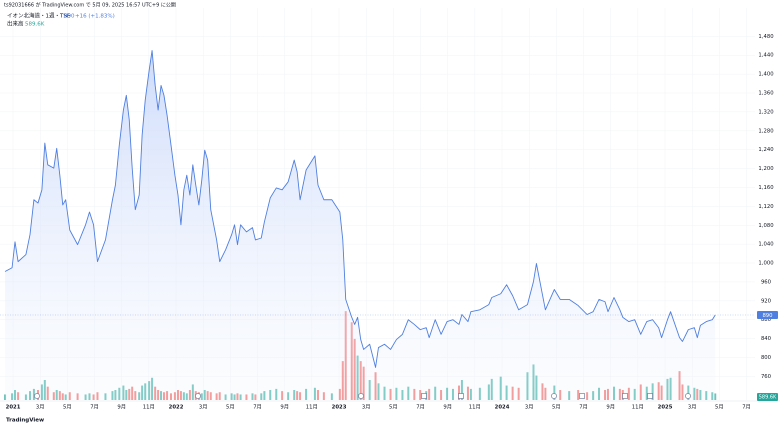 The image size is (780, 428). I want to click on y-tick-label: 1,360, so click(766, 94).